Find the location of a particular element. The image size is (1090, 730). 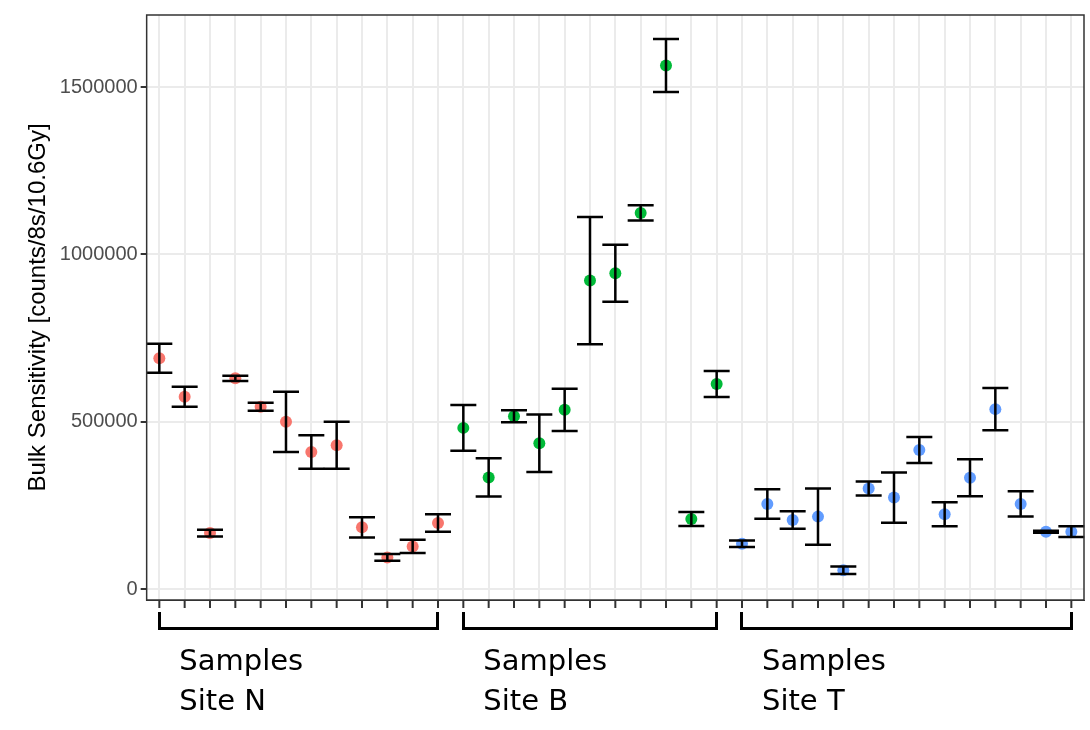

text: Samples Site B is located at coordinates (545, 680).